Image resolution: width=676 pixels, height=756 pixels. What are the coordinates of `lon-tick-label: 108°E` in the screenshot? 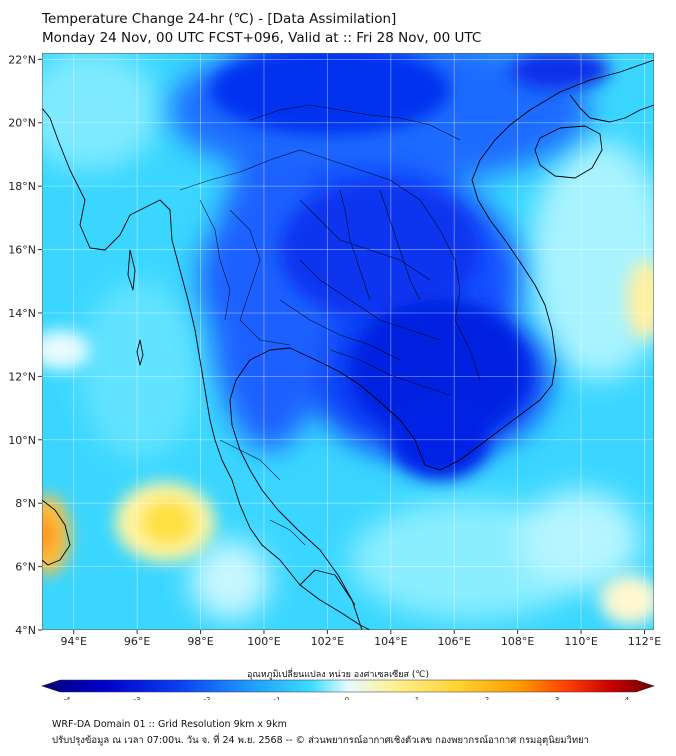 It's located at (517, 641).